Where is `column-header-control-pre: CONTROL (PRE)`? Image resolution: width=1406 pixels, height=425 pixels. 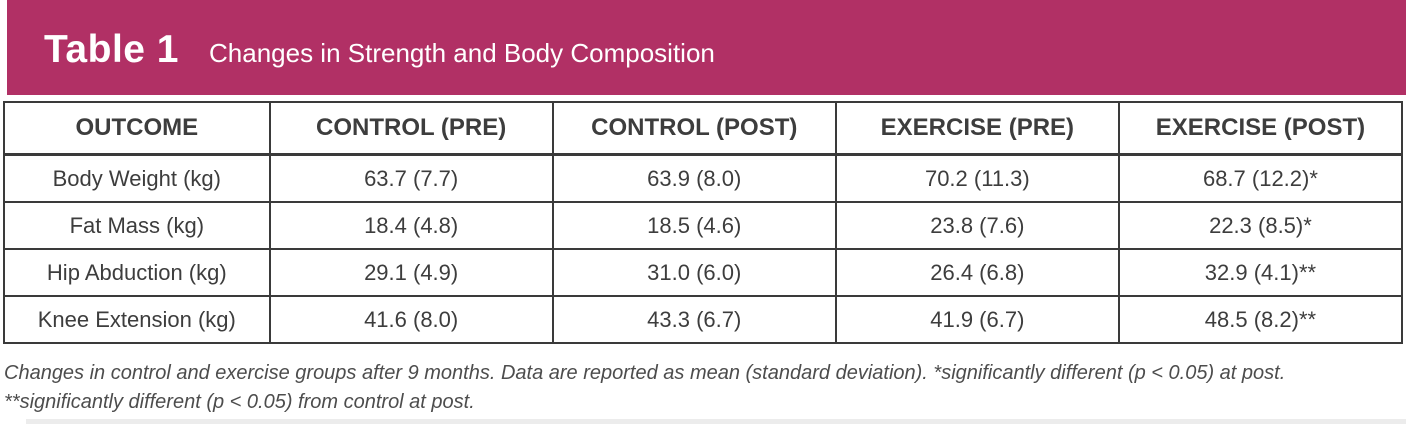 column-header-control-pre: CONTROL (PRE) is located at coordinates (411, 128).